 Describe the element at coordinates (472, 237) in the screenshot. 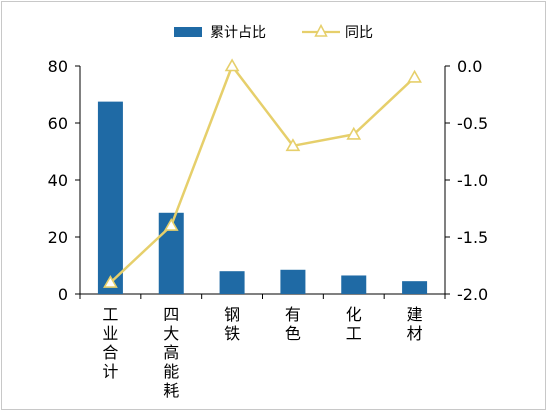

I see `right-tick-label: -1.5` at that location.